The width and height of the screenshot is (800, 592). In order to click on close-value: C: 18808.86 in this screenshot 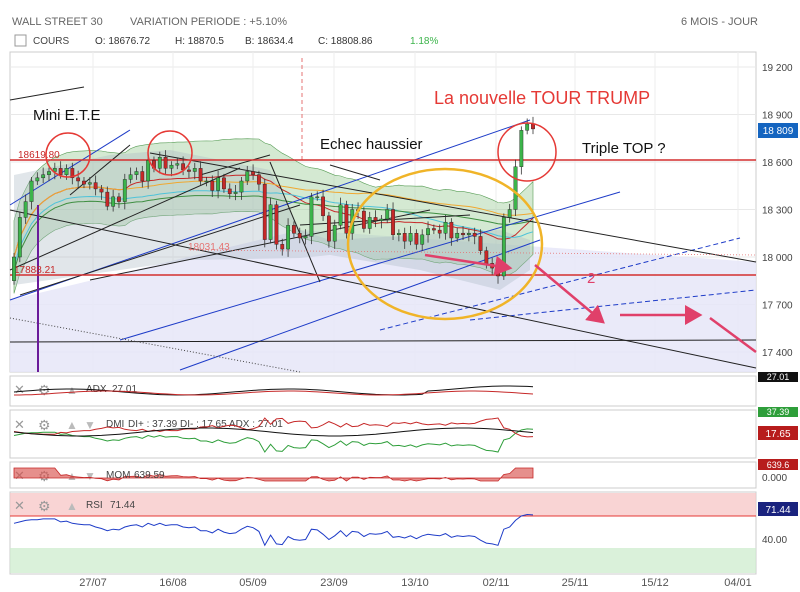, I will do `click(345, 41)`.